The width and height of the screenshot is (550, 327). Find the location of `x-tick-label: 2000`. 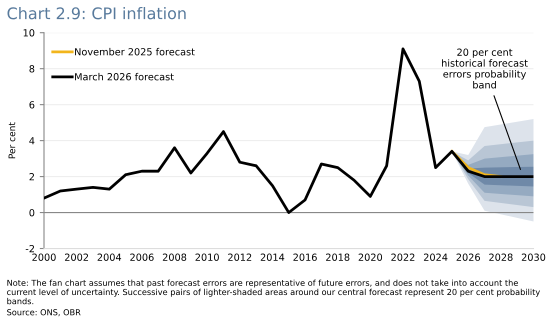

x-tick-label: 2000 is located at coordinates (44, 257).